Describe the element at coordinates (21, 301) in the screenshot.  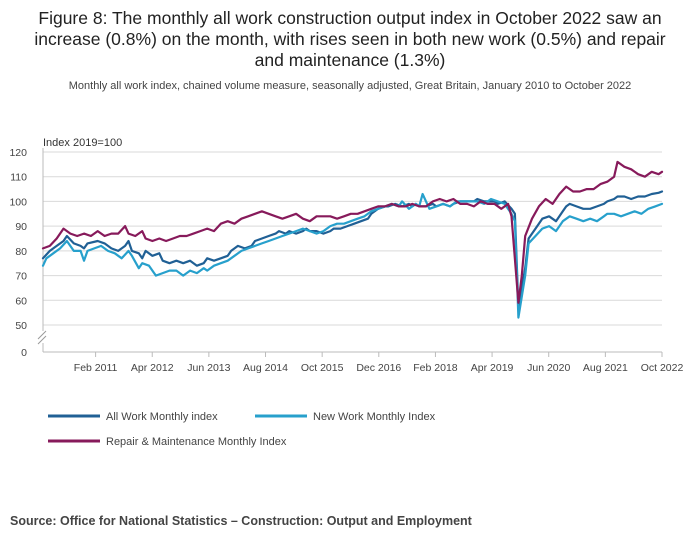
I see `y-tick-label: 60` at that location.